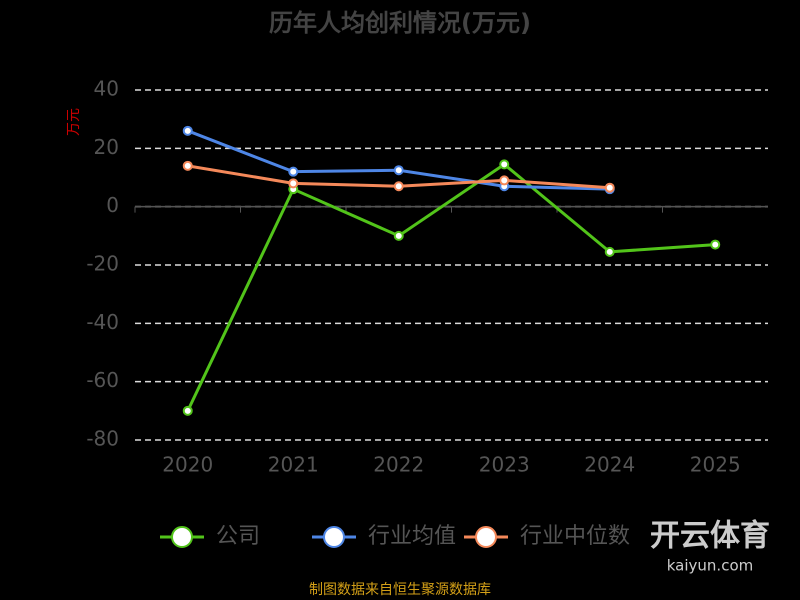 This screenshot has width=800, height=600. Describe the element at coordinates (238, 536) in the screenshot. I see `legend-label: 公司` at that location.